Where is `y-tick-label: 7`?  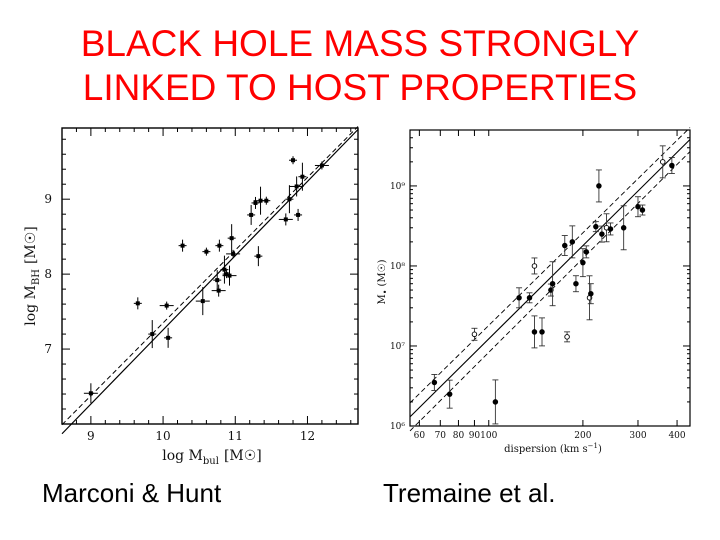 y-tick-label: 7 is located at coordinates (48, 349).